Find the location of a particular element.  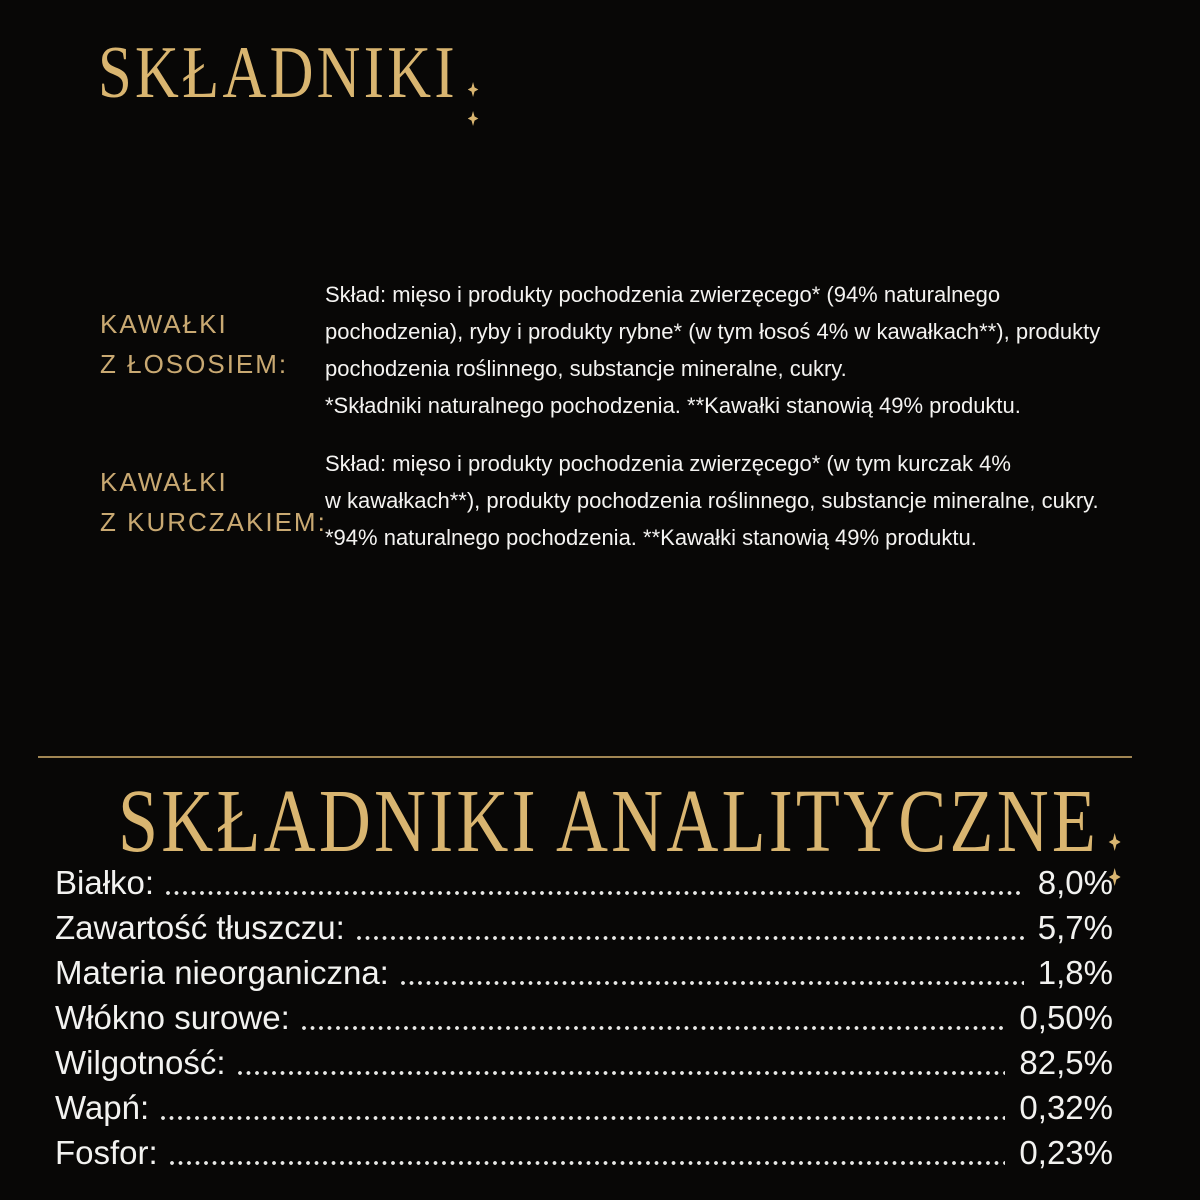

variant-label-chicken: KAWAŁKI Z KURCZAKIEM: is located at coordinates (213, 502).